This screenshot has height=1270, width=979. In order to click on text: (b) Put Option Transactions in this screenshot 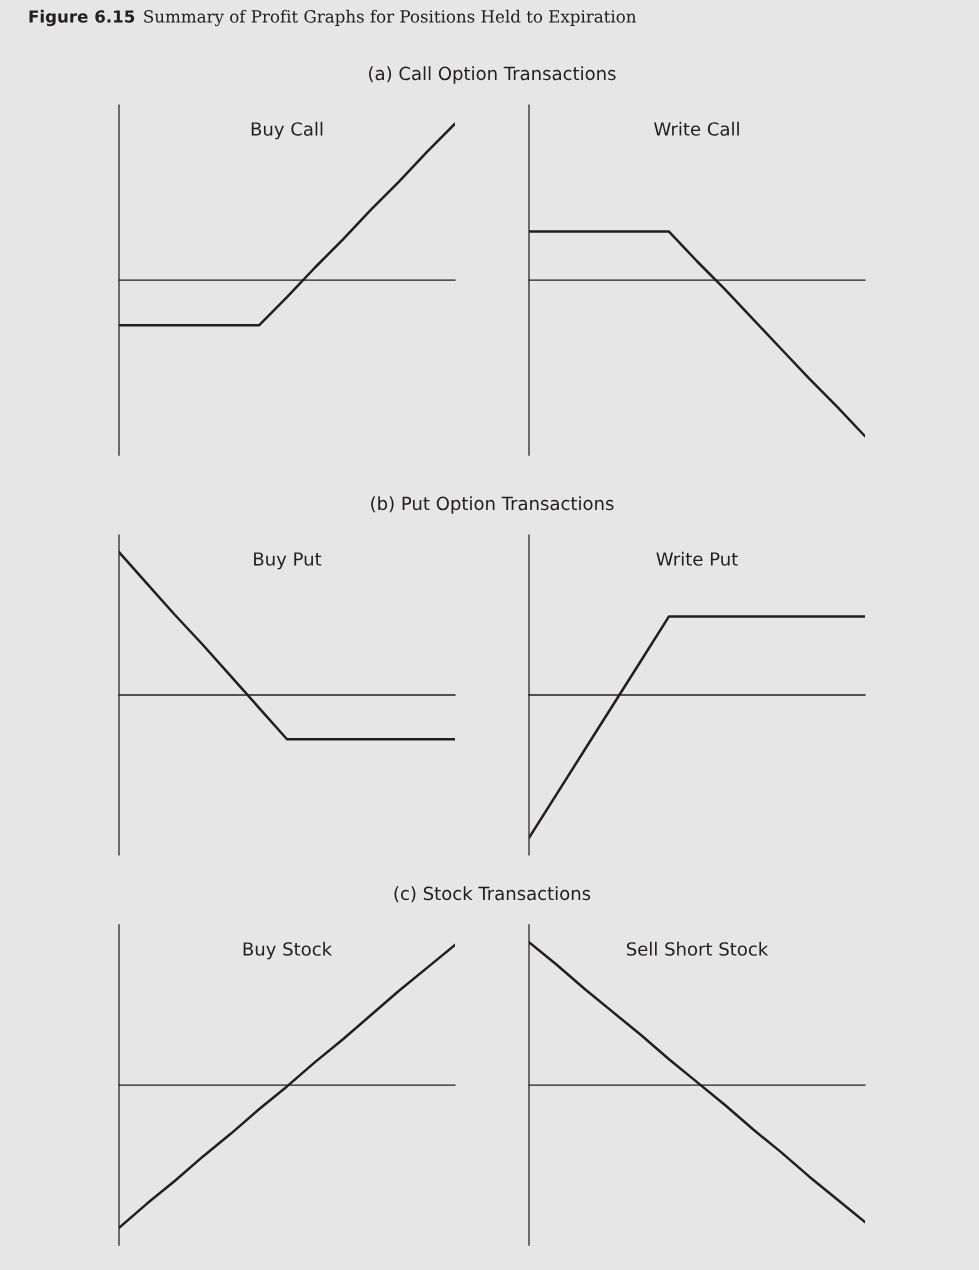, I will do `click(492, 505)`.